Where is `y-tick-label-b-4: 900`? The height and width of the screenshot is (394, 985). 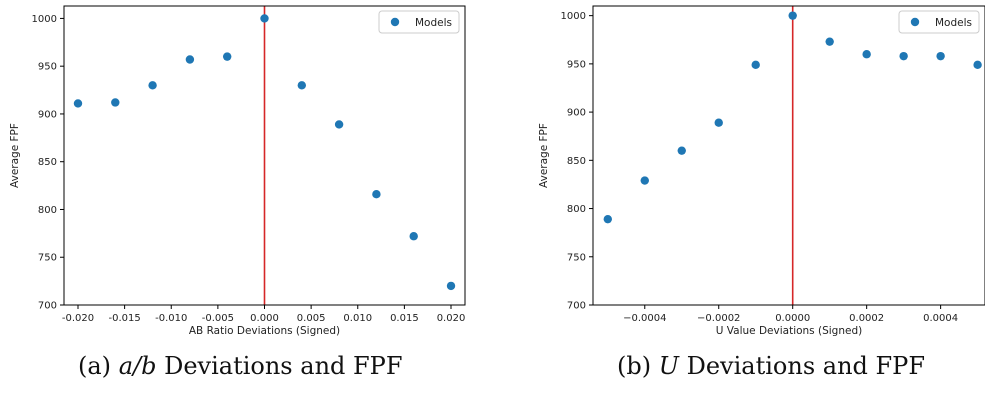
y-tick-label-b-4: 900 is located at coordinates (576, 113).